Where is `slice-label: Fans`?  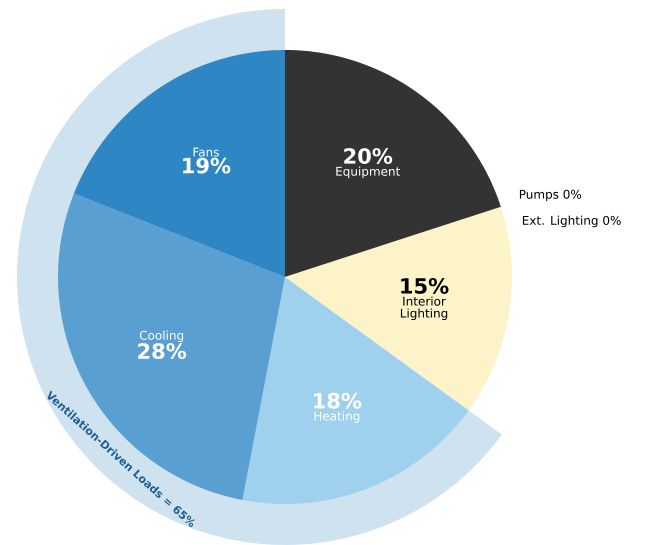
slice-label: Fans is located at coordinates (206, 152).